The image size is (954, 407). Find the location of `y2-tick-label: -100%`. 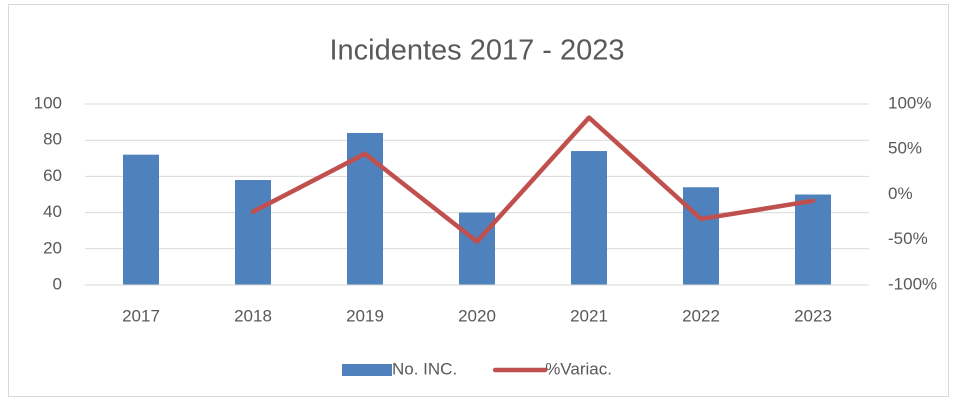

y2-tick-label: -100% is located at coordinates (912, 283).